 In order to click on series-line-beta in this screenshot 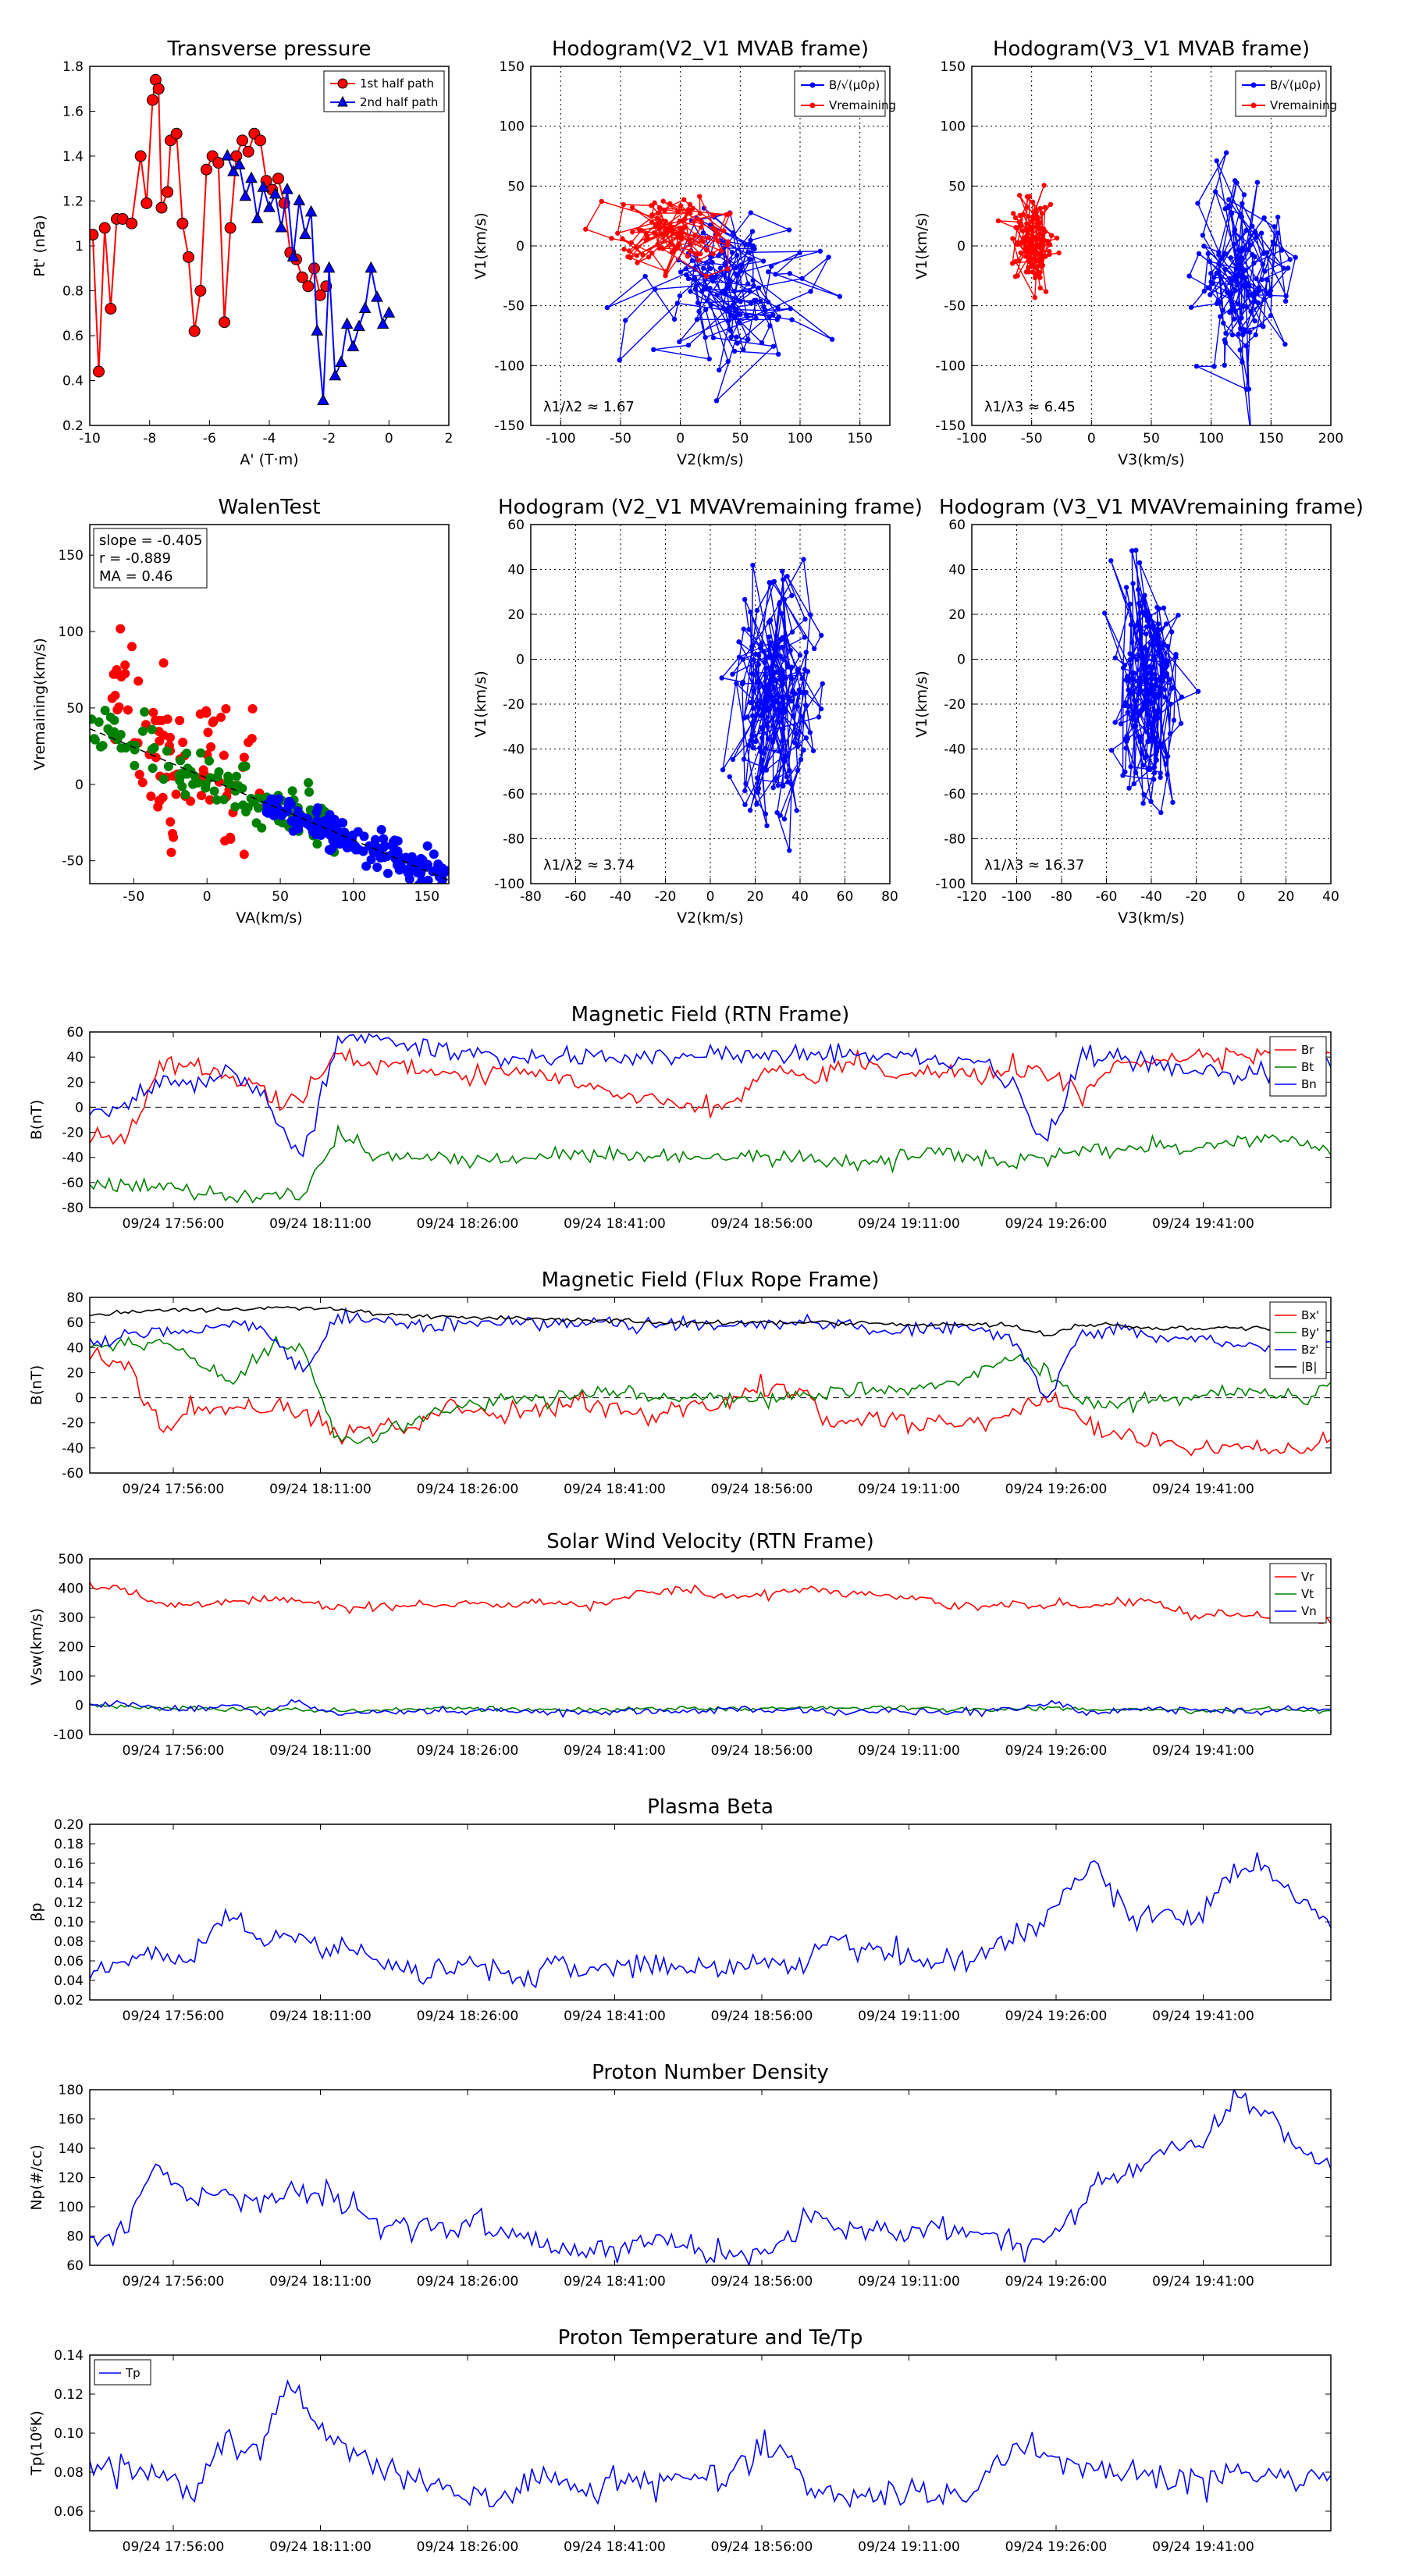, I will do `click(711, 1920)`.